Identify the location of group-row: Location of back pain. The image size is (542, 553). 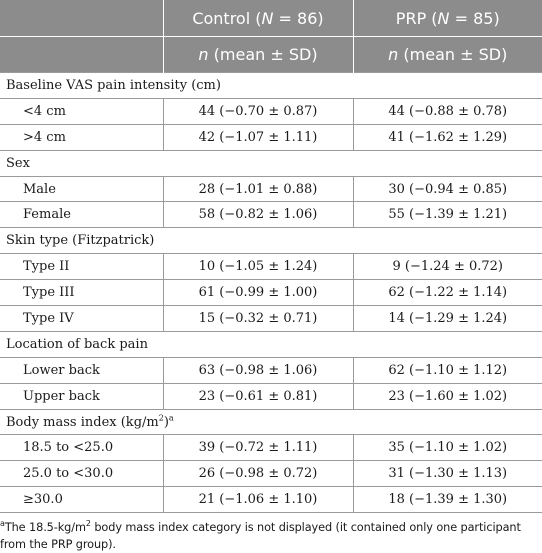
(271, 344).